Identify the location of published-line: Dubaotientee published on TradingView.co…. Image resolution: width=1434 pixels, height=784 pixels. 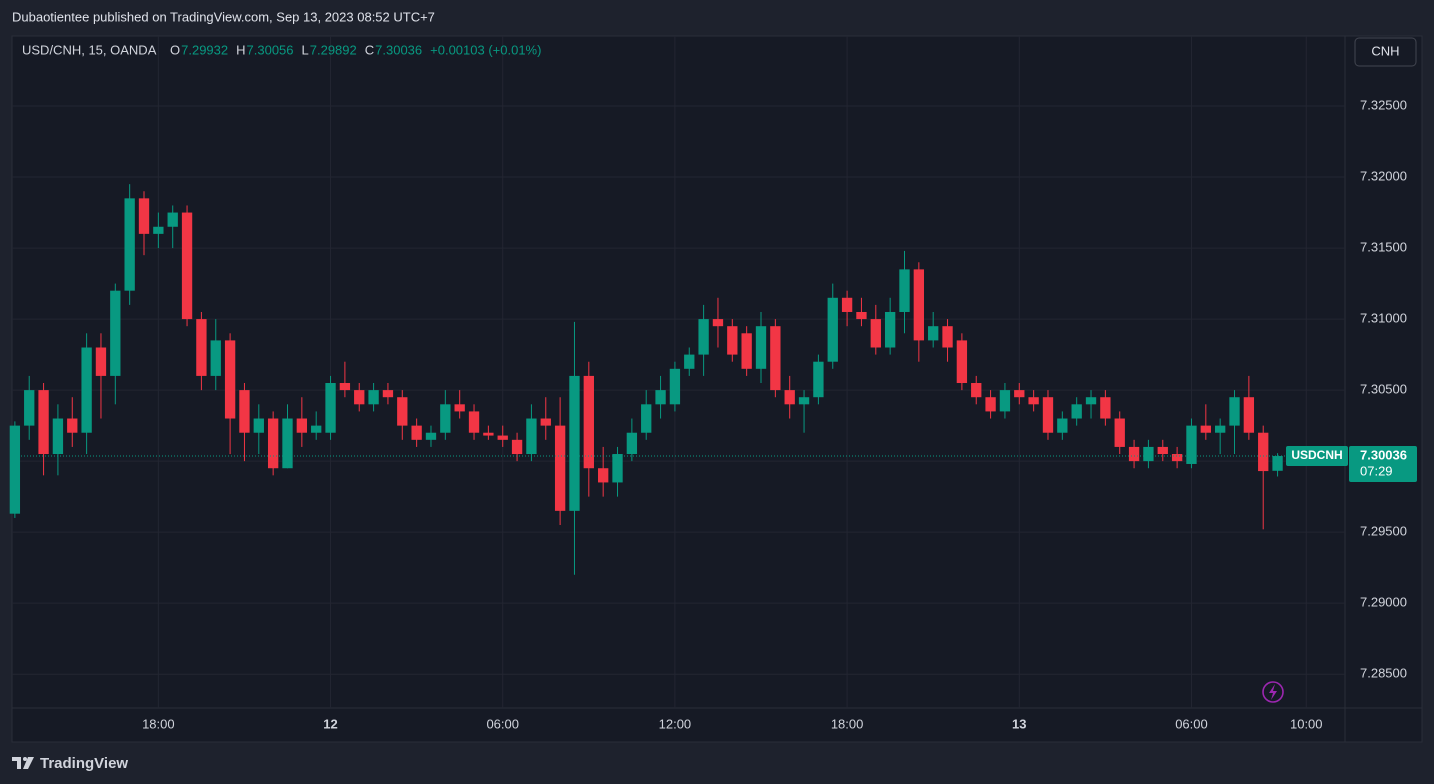
(223, 16).